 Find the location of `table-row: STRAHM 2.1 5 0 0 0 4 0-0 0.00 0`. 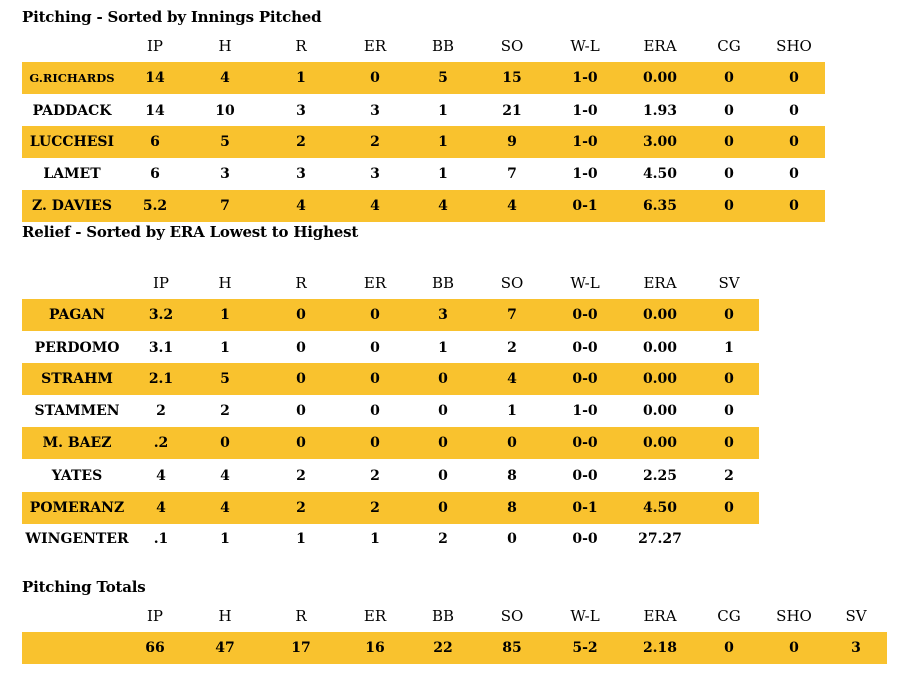

table-row: STRAHM 2.1 5 0 0 0 4 0-0 0.00 0 is located at coordinates (390, 379).